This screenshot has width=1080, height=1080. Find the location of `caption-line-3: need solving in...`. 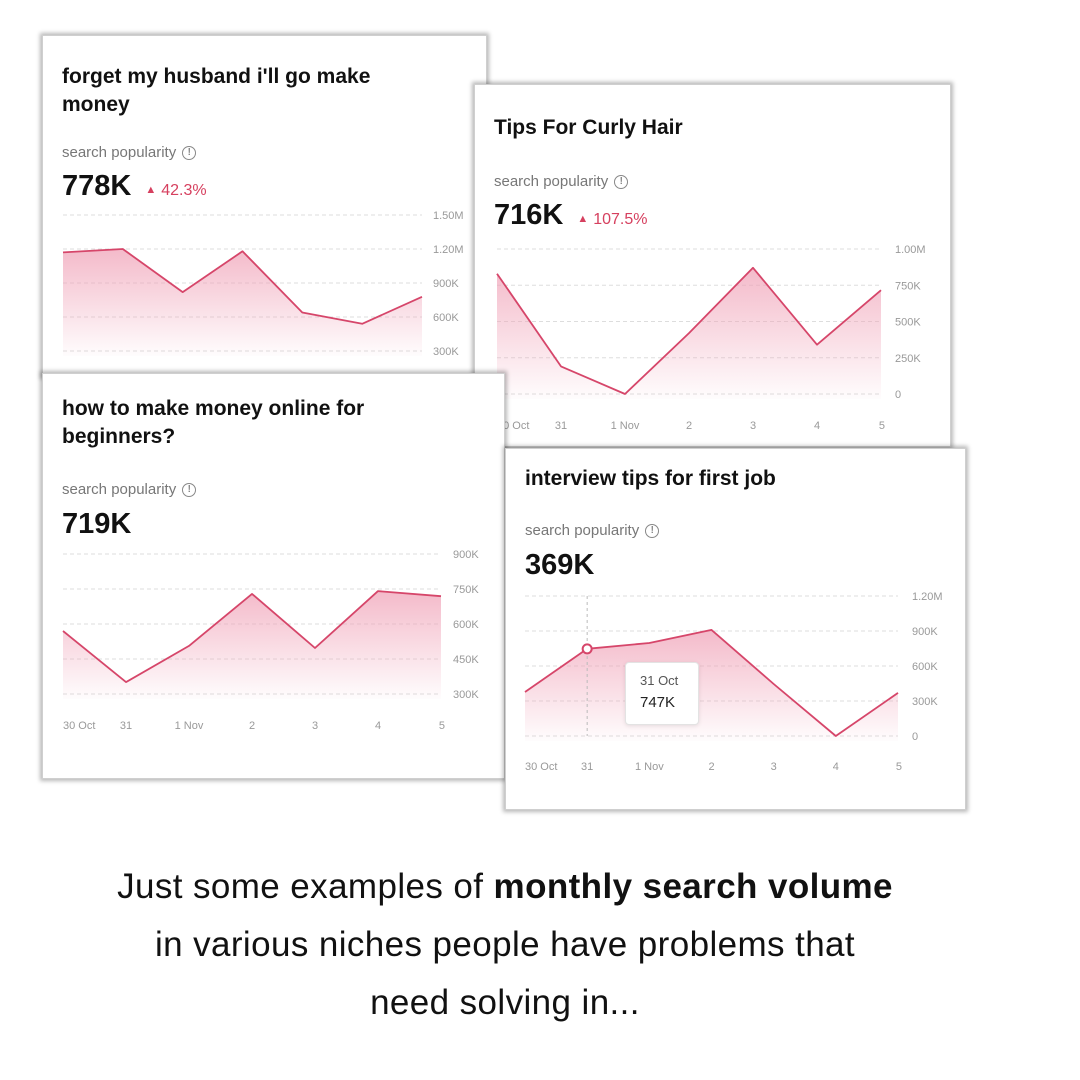

caption-line-3: need solving in... is located at coordinates (505, 1002).